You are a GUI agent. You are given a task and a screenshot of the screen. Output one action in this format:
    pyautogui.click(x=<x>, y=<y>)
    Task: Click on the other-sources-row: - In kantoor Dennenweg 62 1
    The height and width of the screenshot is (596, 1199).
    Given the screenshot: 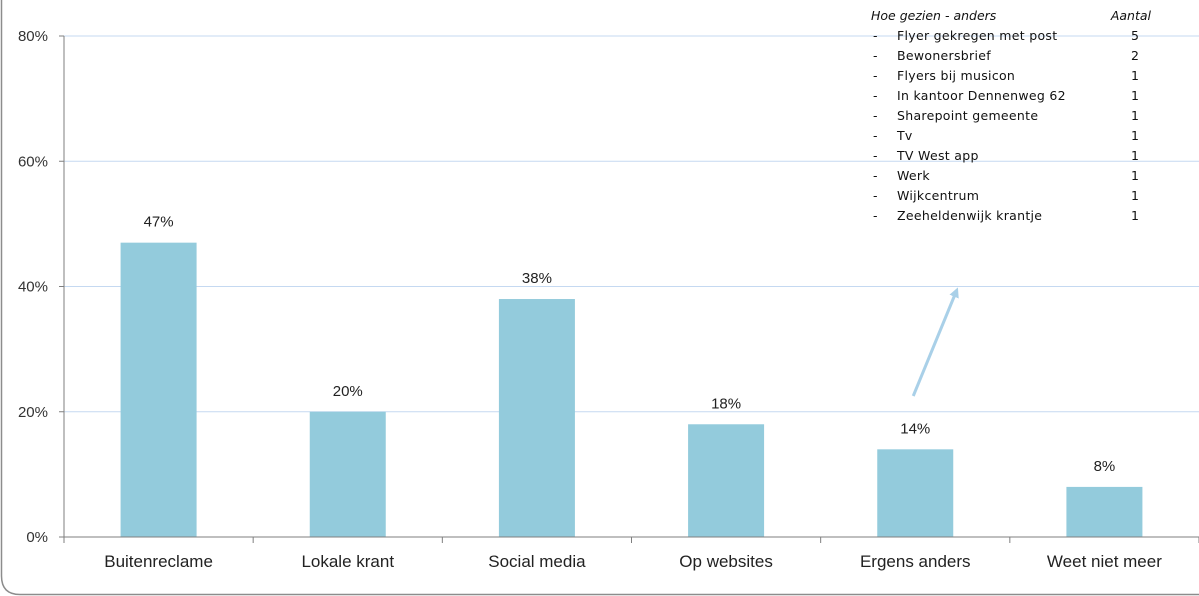 What is the action you would take?
    pyautogui.click(x=1011, y=96)
    